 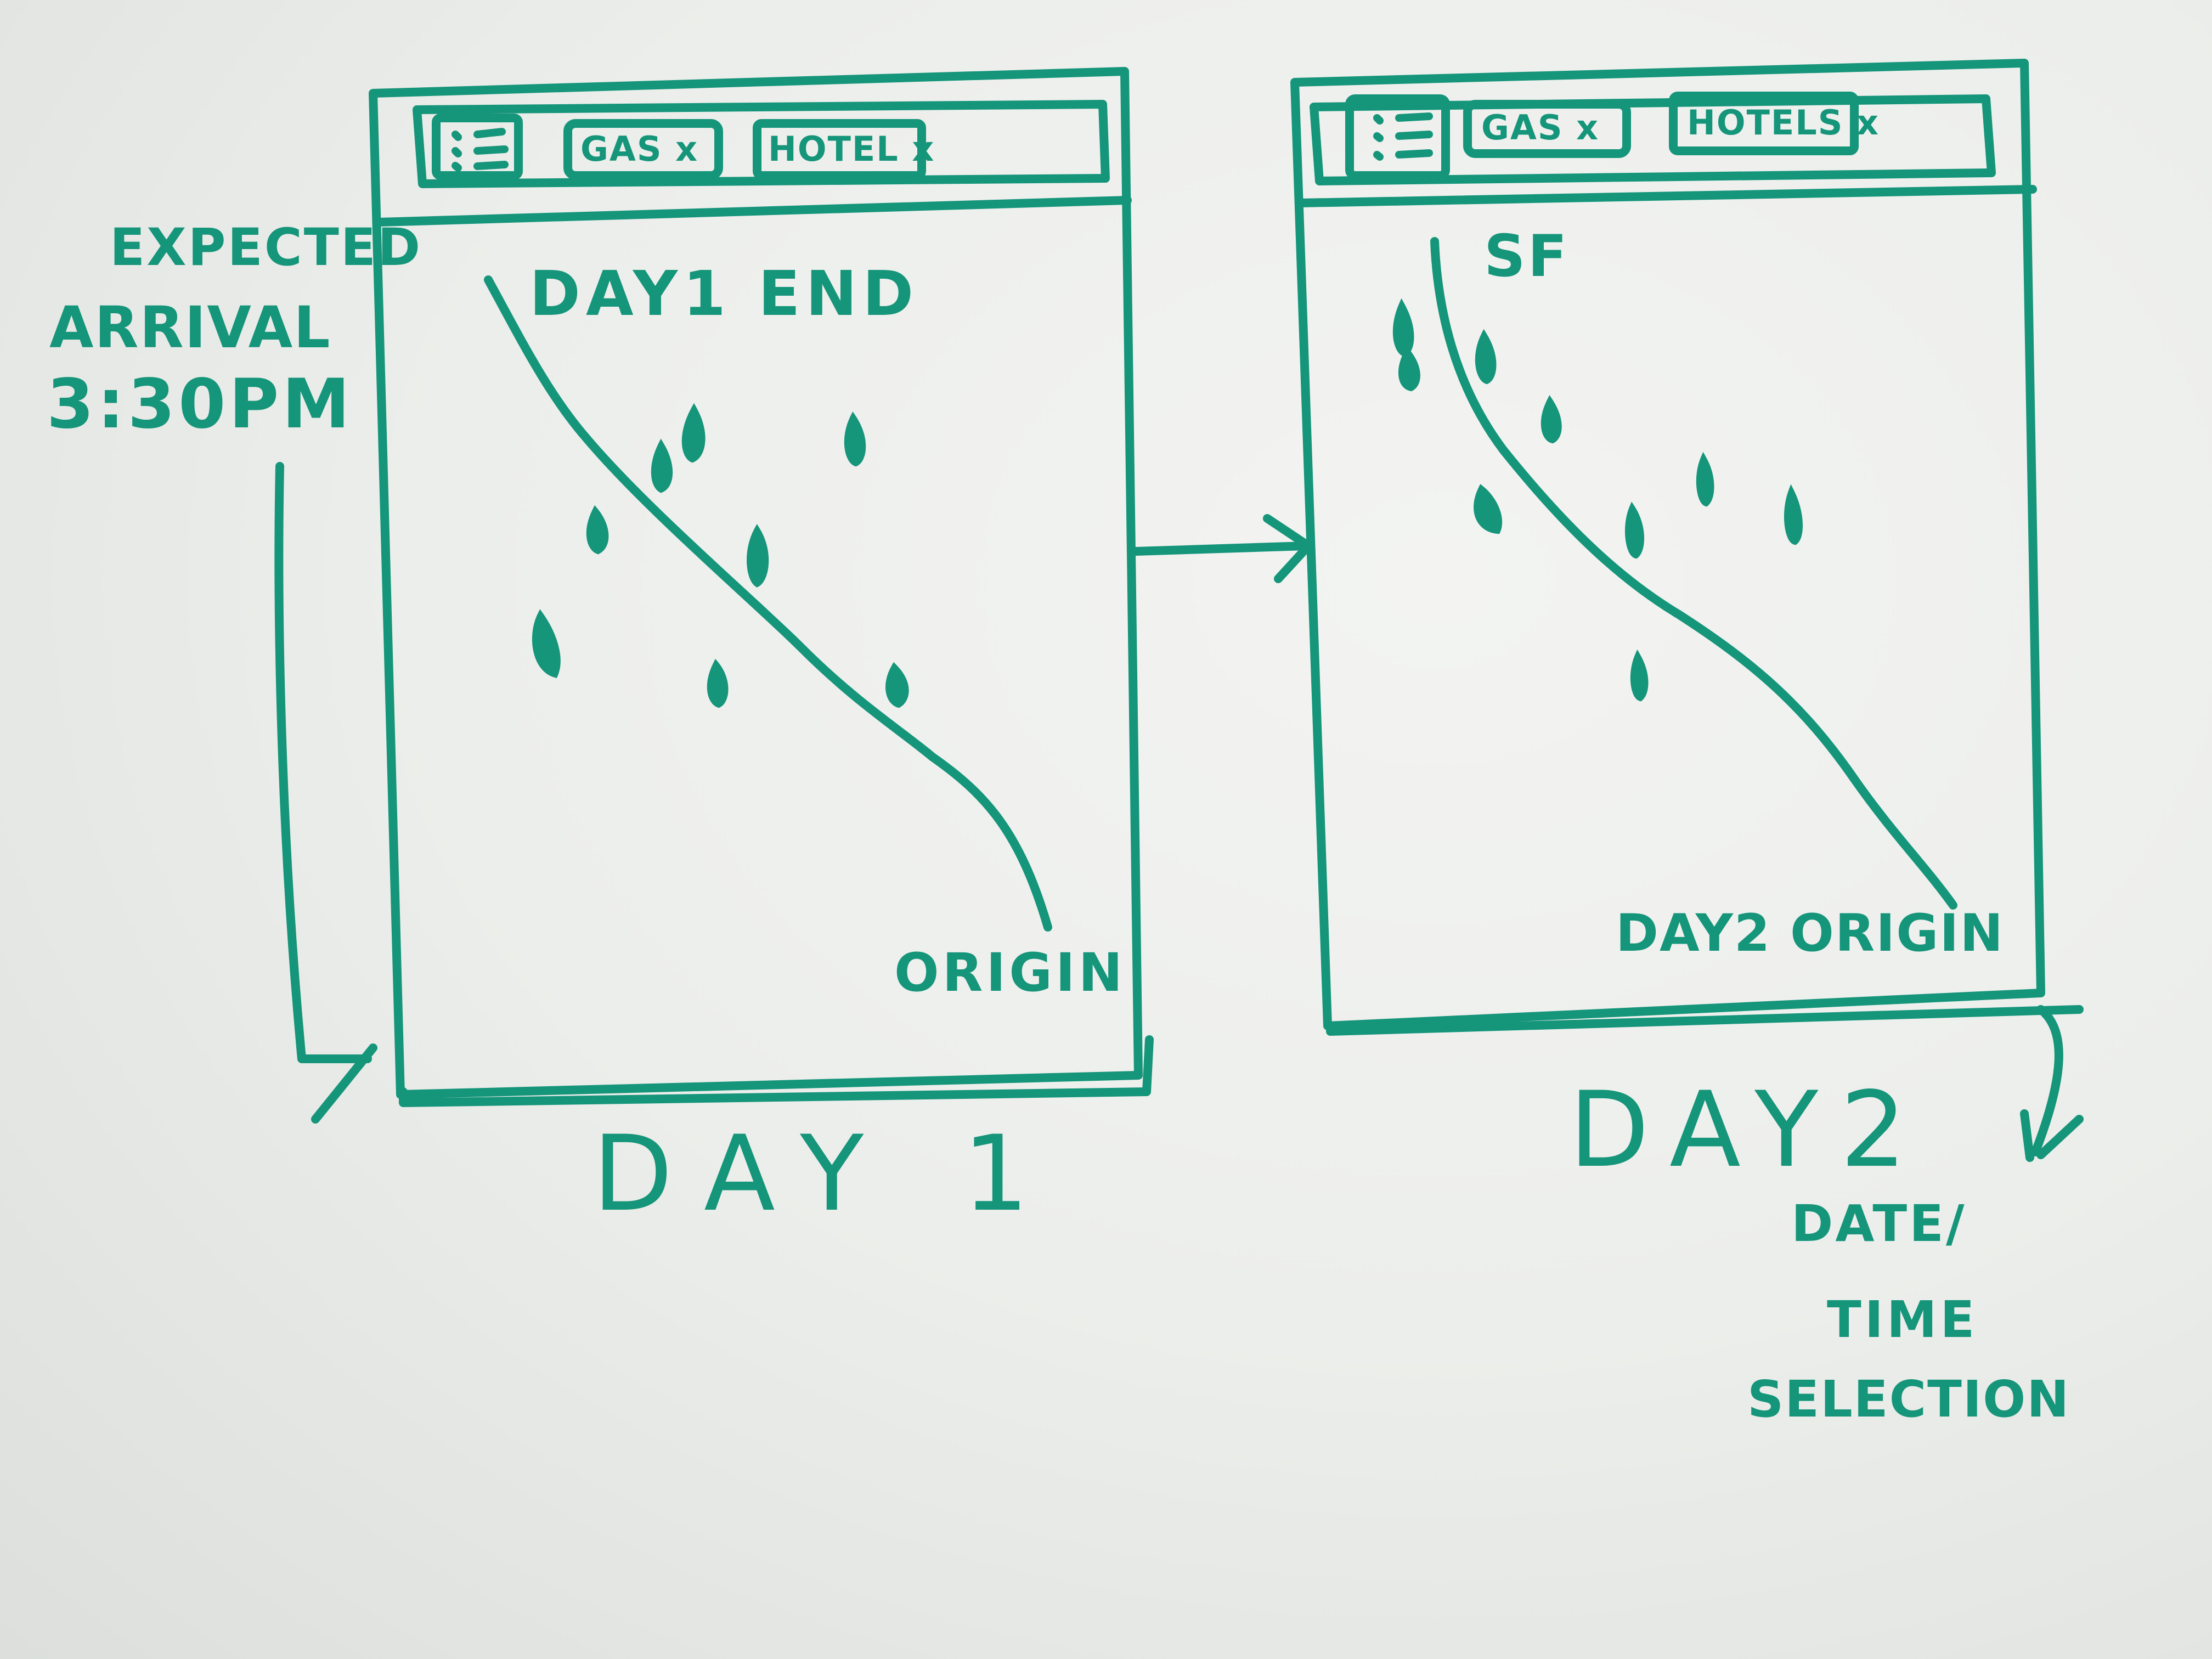 I want to click on day1-tab-hotel-label: HOTEL x, so click(x=852, y=149).